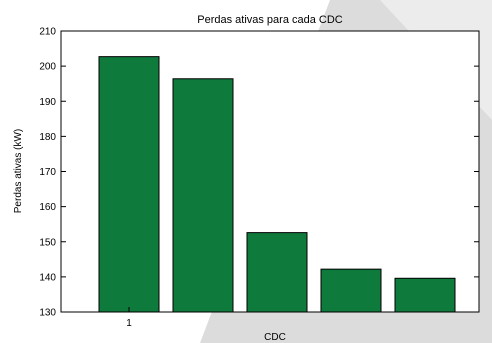 The height and width of the screenshot is (343, 492). What do you see at coordinates (47, 102) in the screenshot?
I see `y-tick-label: 190` at bounding box center [47, 102].